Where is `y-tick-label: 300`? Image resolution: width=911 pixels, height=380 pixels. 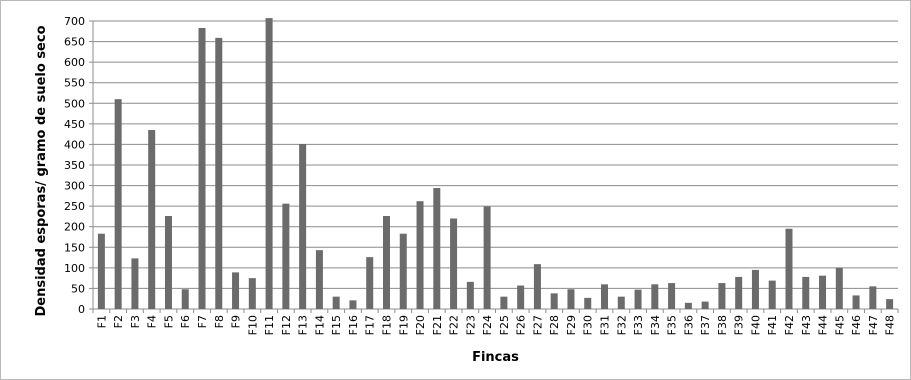
y-tick-label: 300 is located at coordinates (74, 186).